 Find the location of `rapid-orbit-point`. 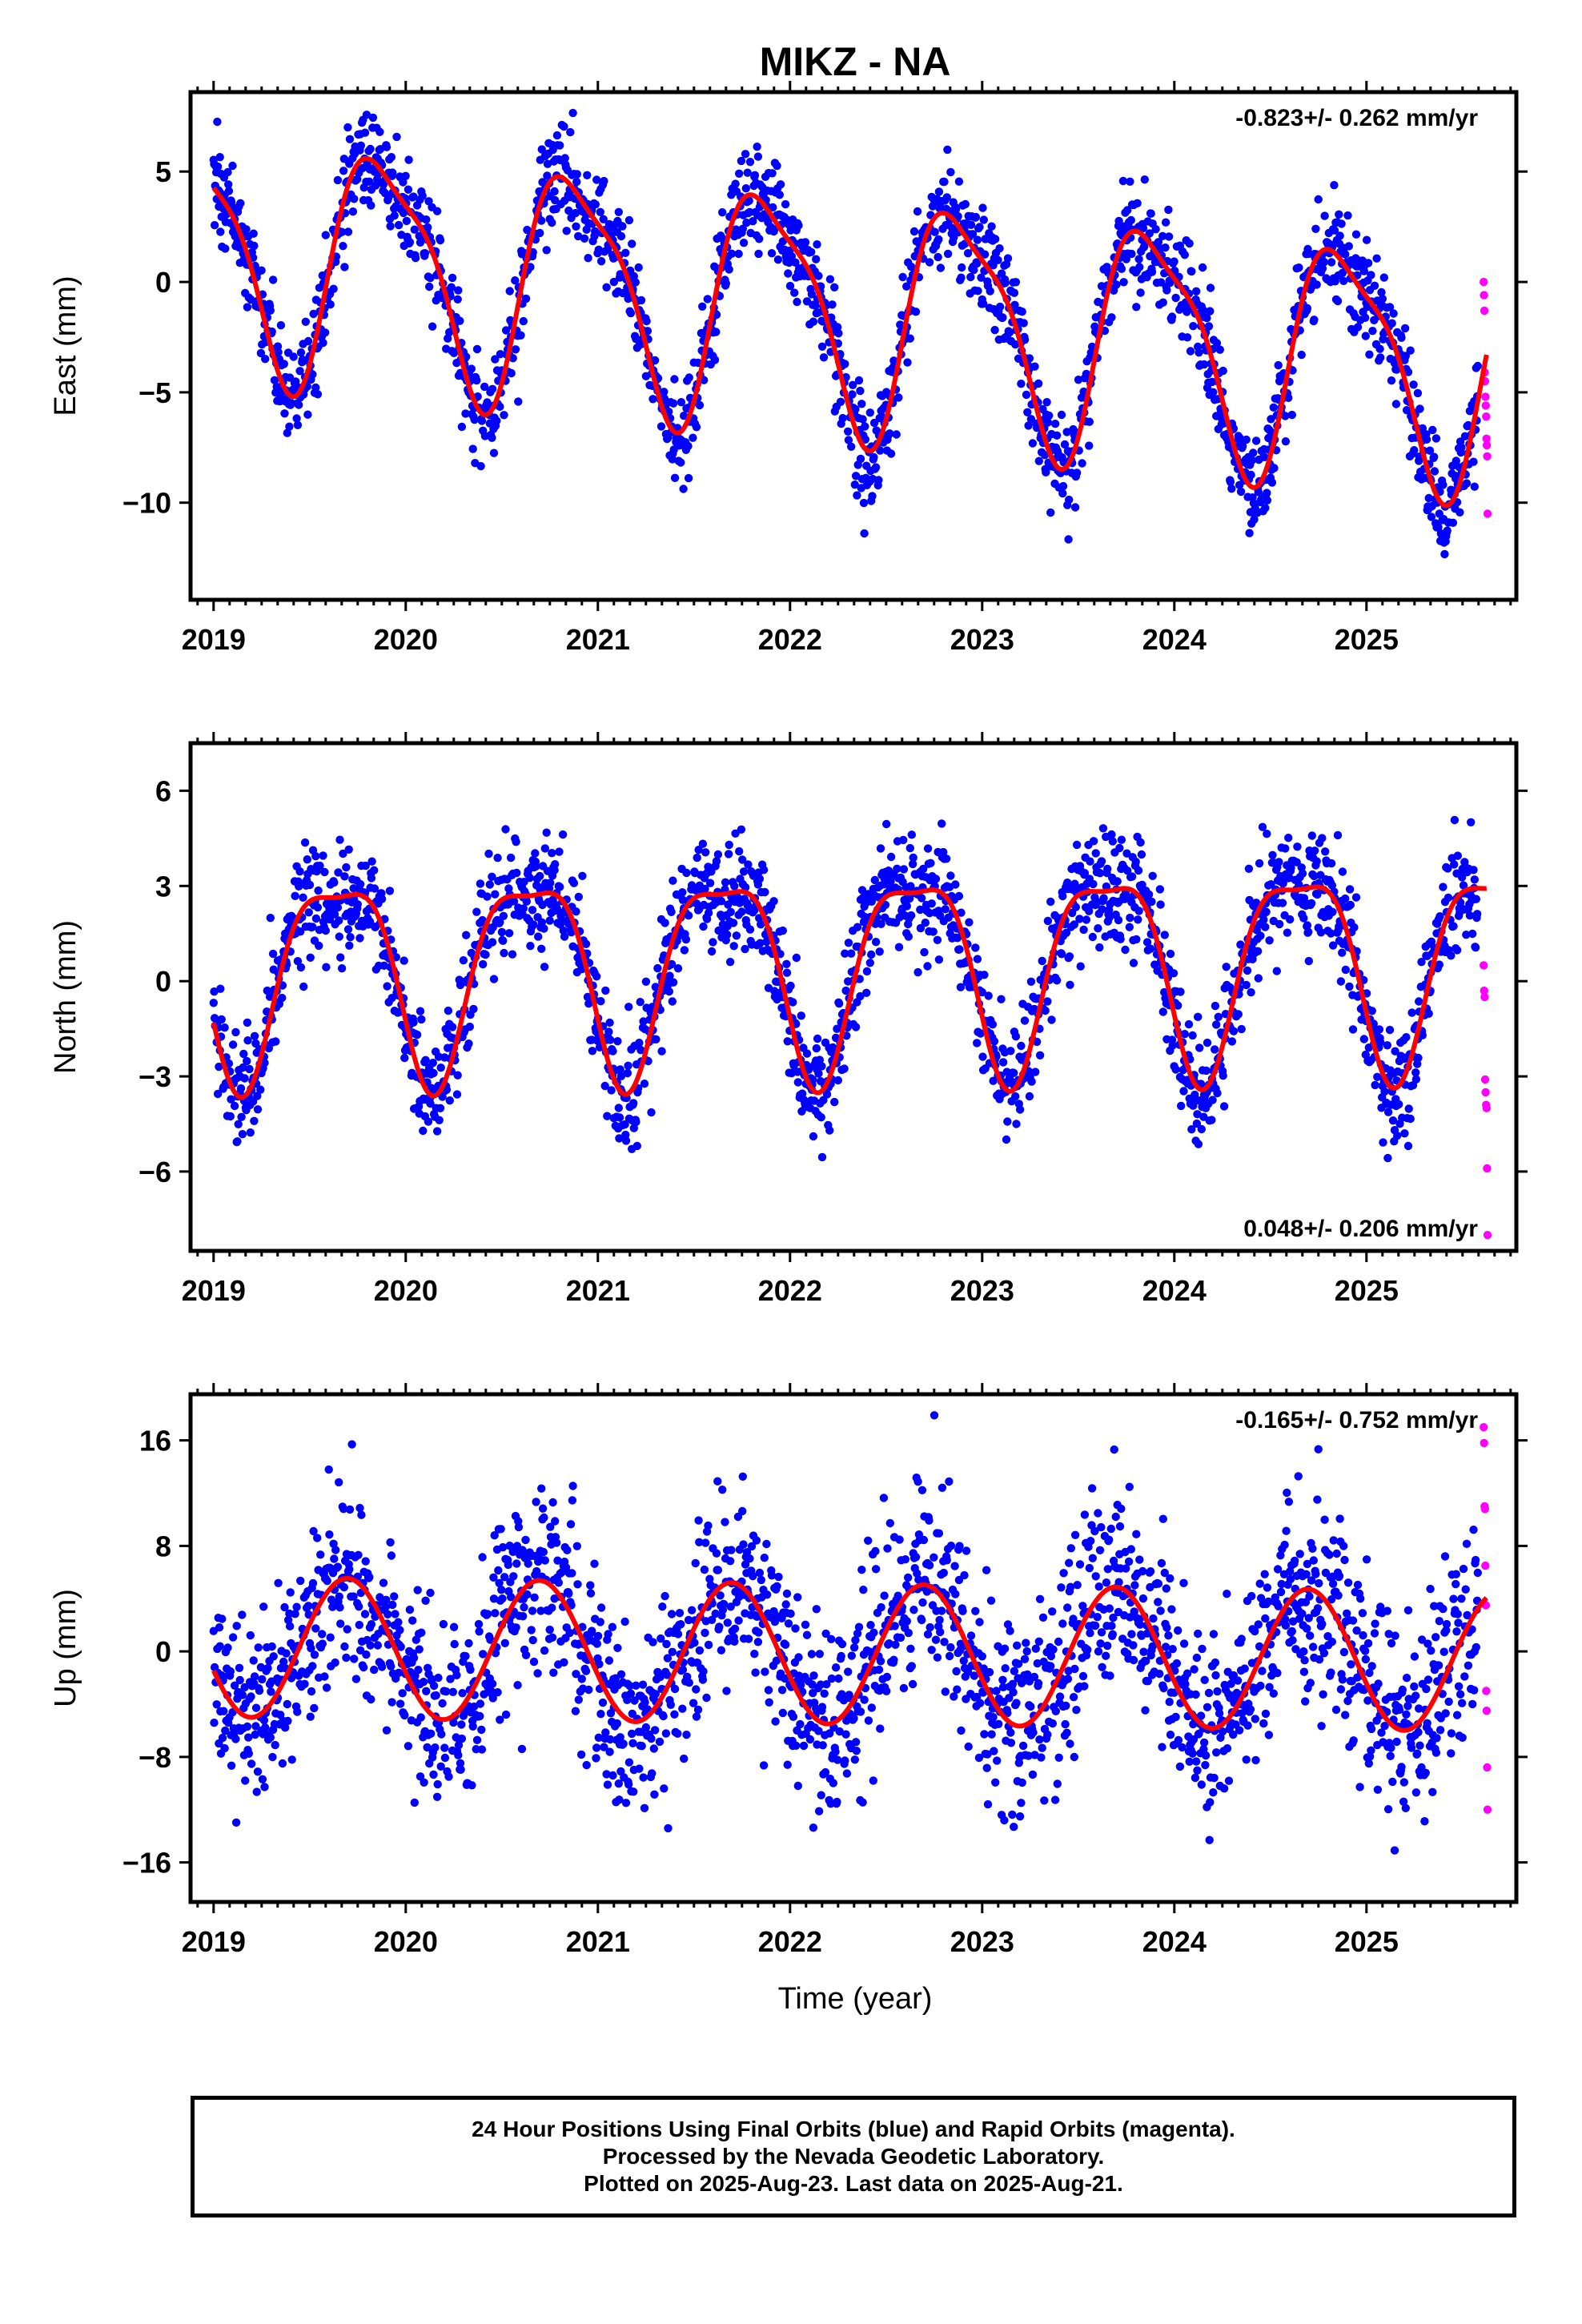

rapid-orbit-point is located at coordinates (1485, 990).